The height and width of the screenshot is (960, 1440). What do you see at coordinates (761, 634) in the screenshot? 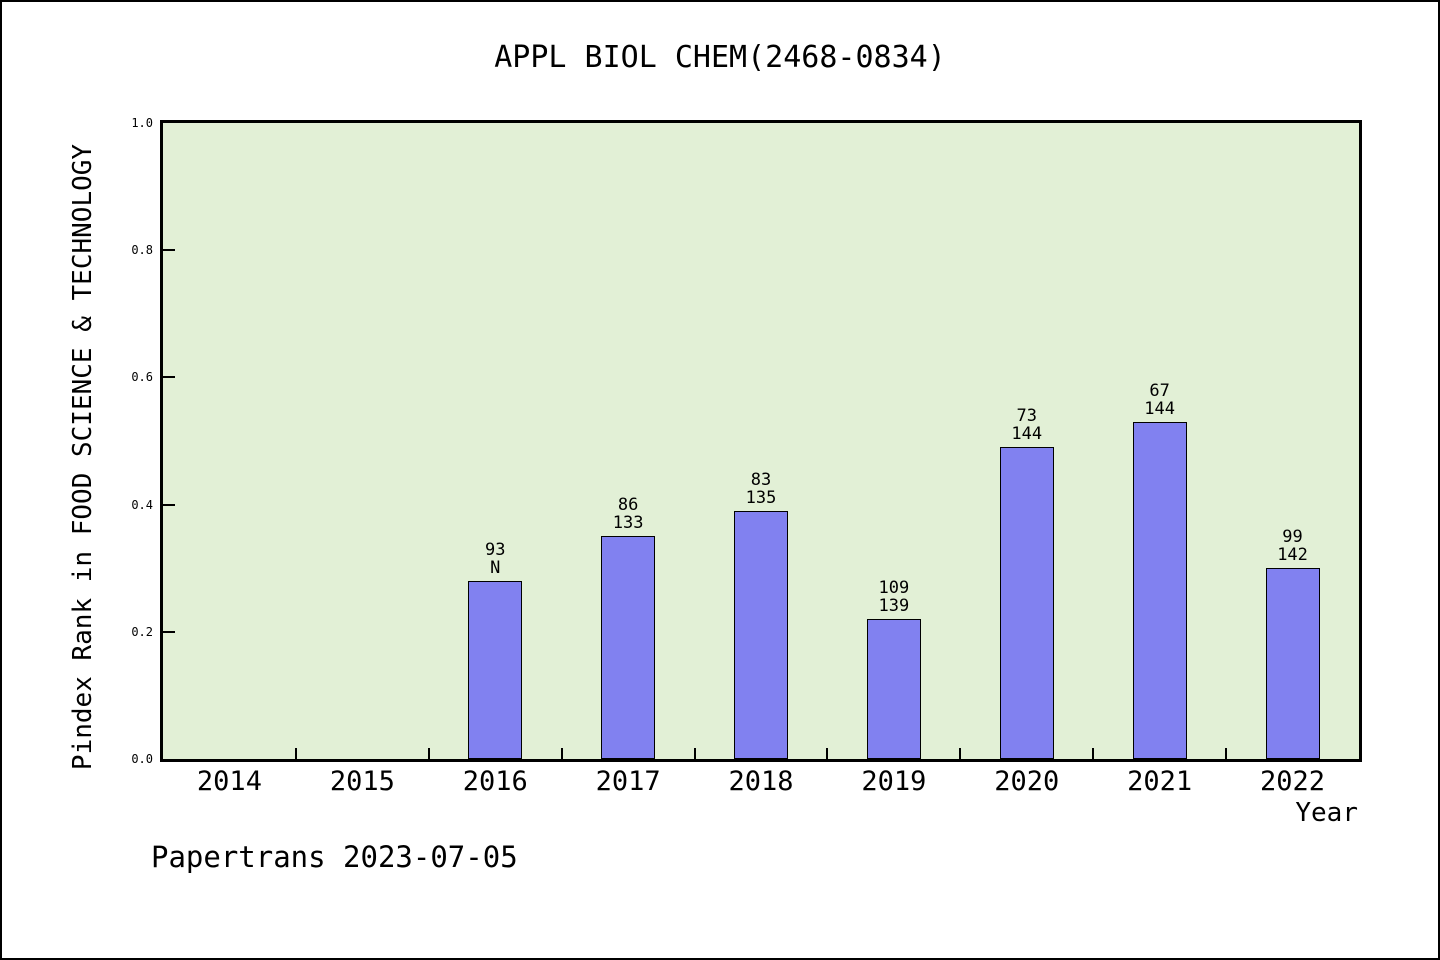
I see `bar-2018` at bounding box center [761, 634].